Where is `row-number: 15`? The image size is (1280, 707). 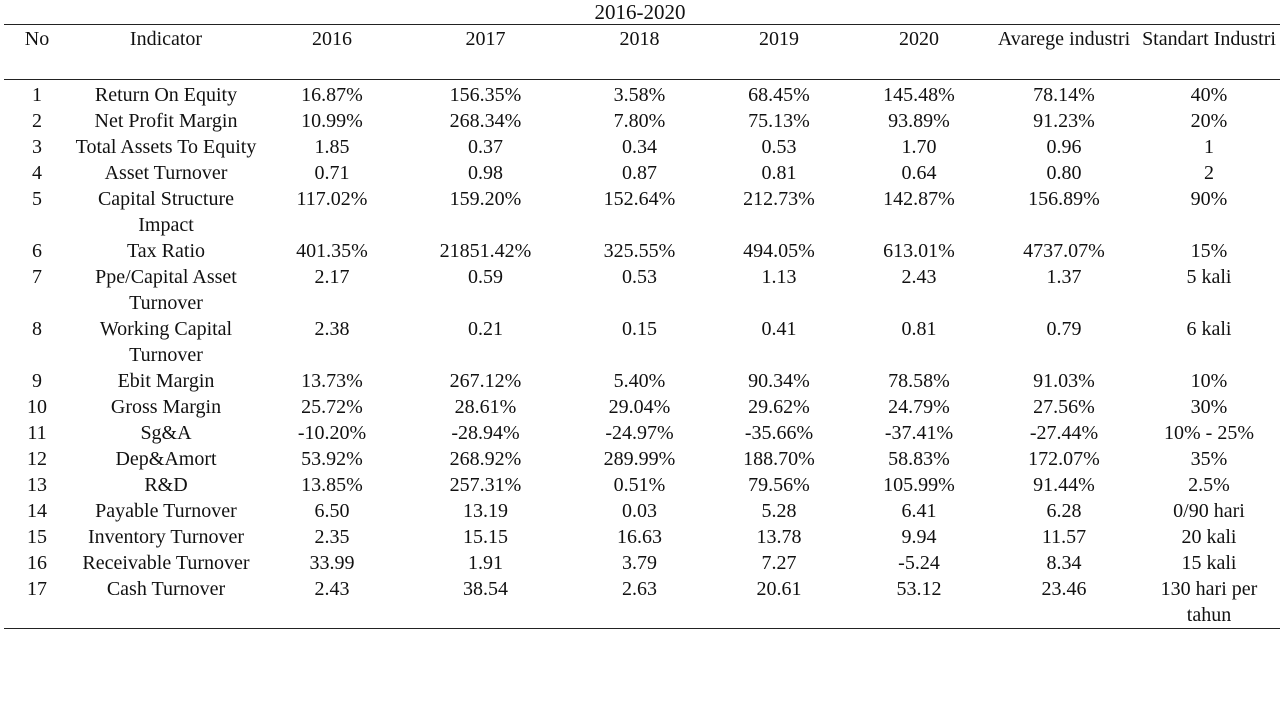 row-number: 15 is located at coordinates (37, 537).